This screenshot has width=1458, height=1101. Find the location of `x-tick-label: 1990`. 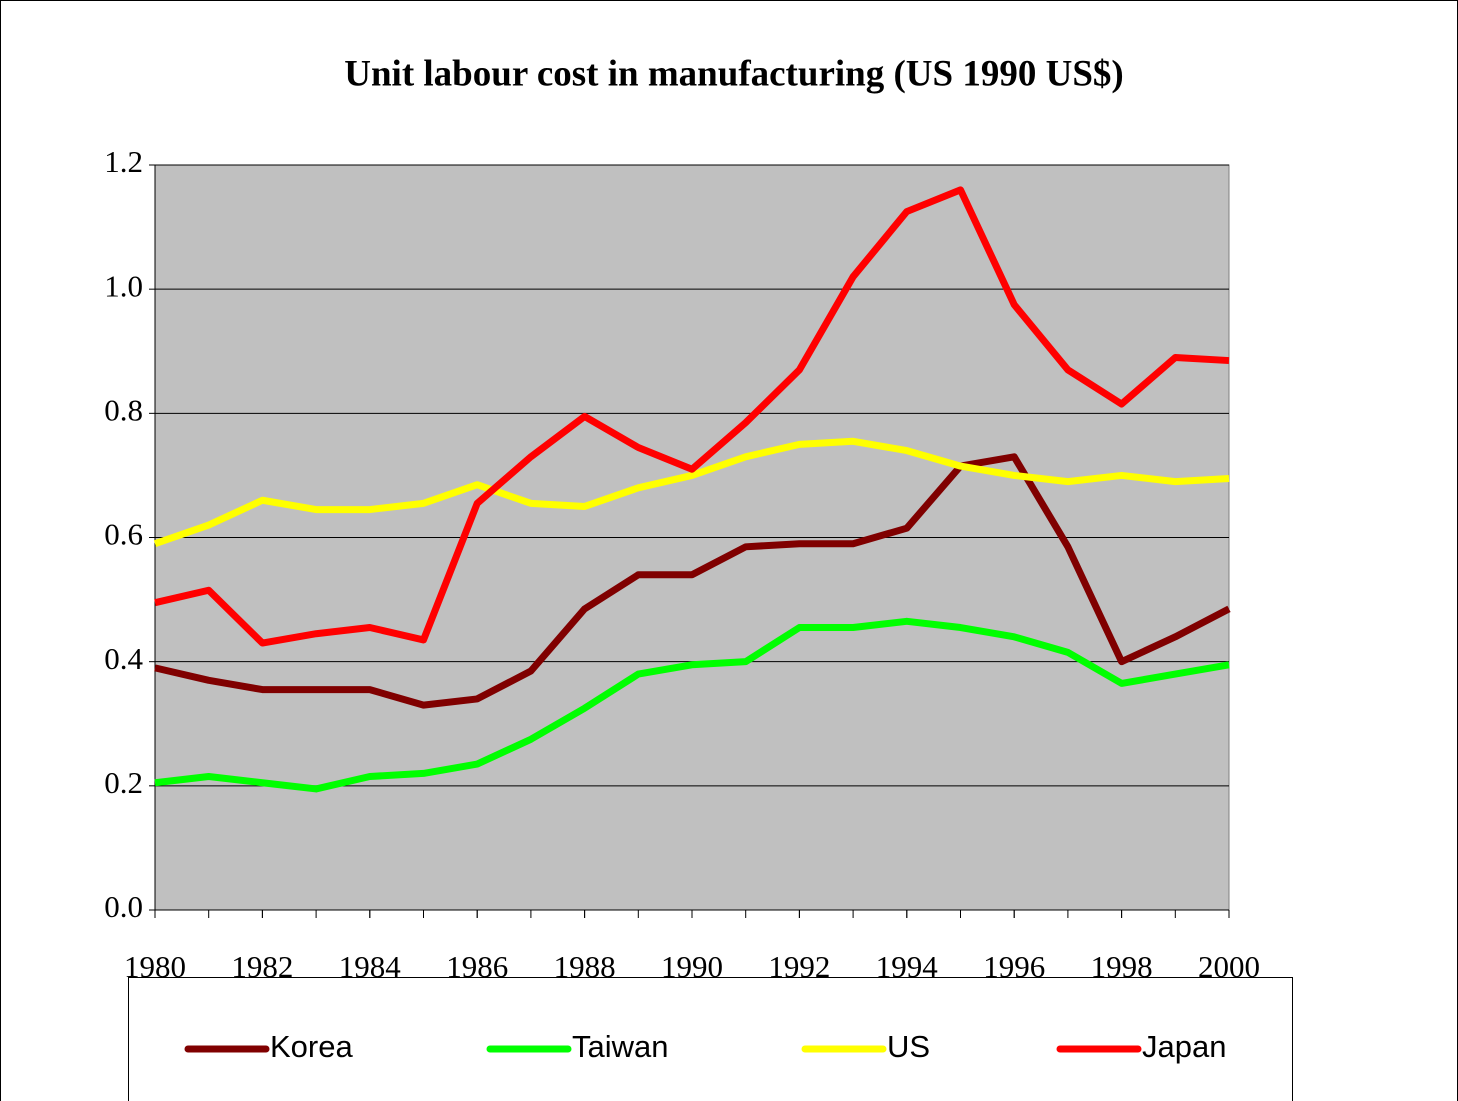

x-tick-label: 1990 is located at coordinates (692, 966).